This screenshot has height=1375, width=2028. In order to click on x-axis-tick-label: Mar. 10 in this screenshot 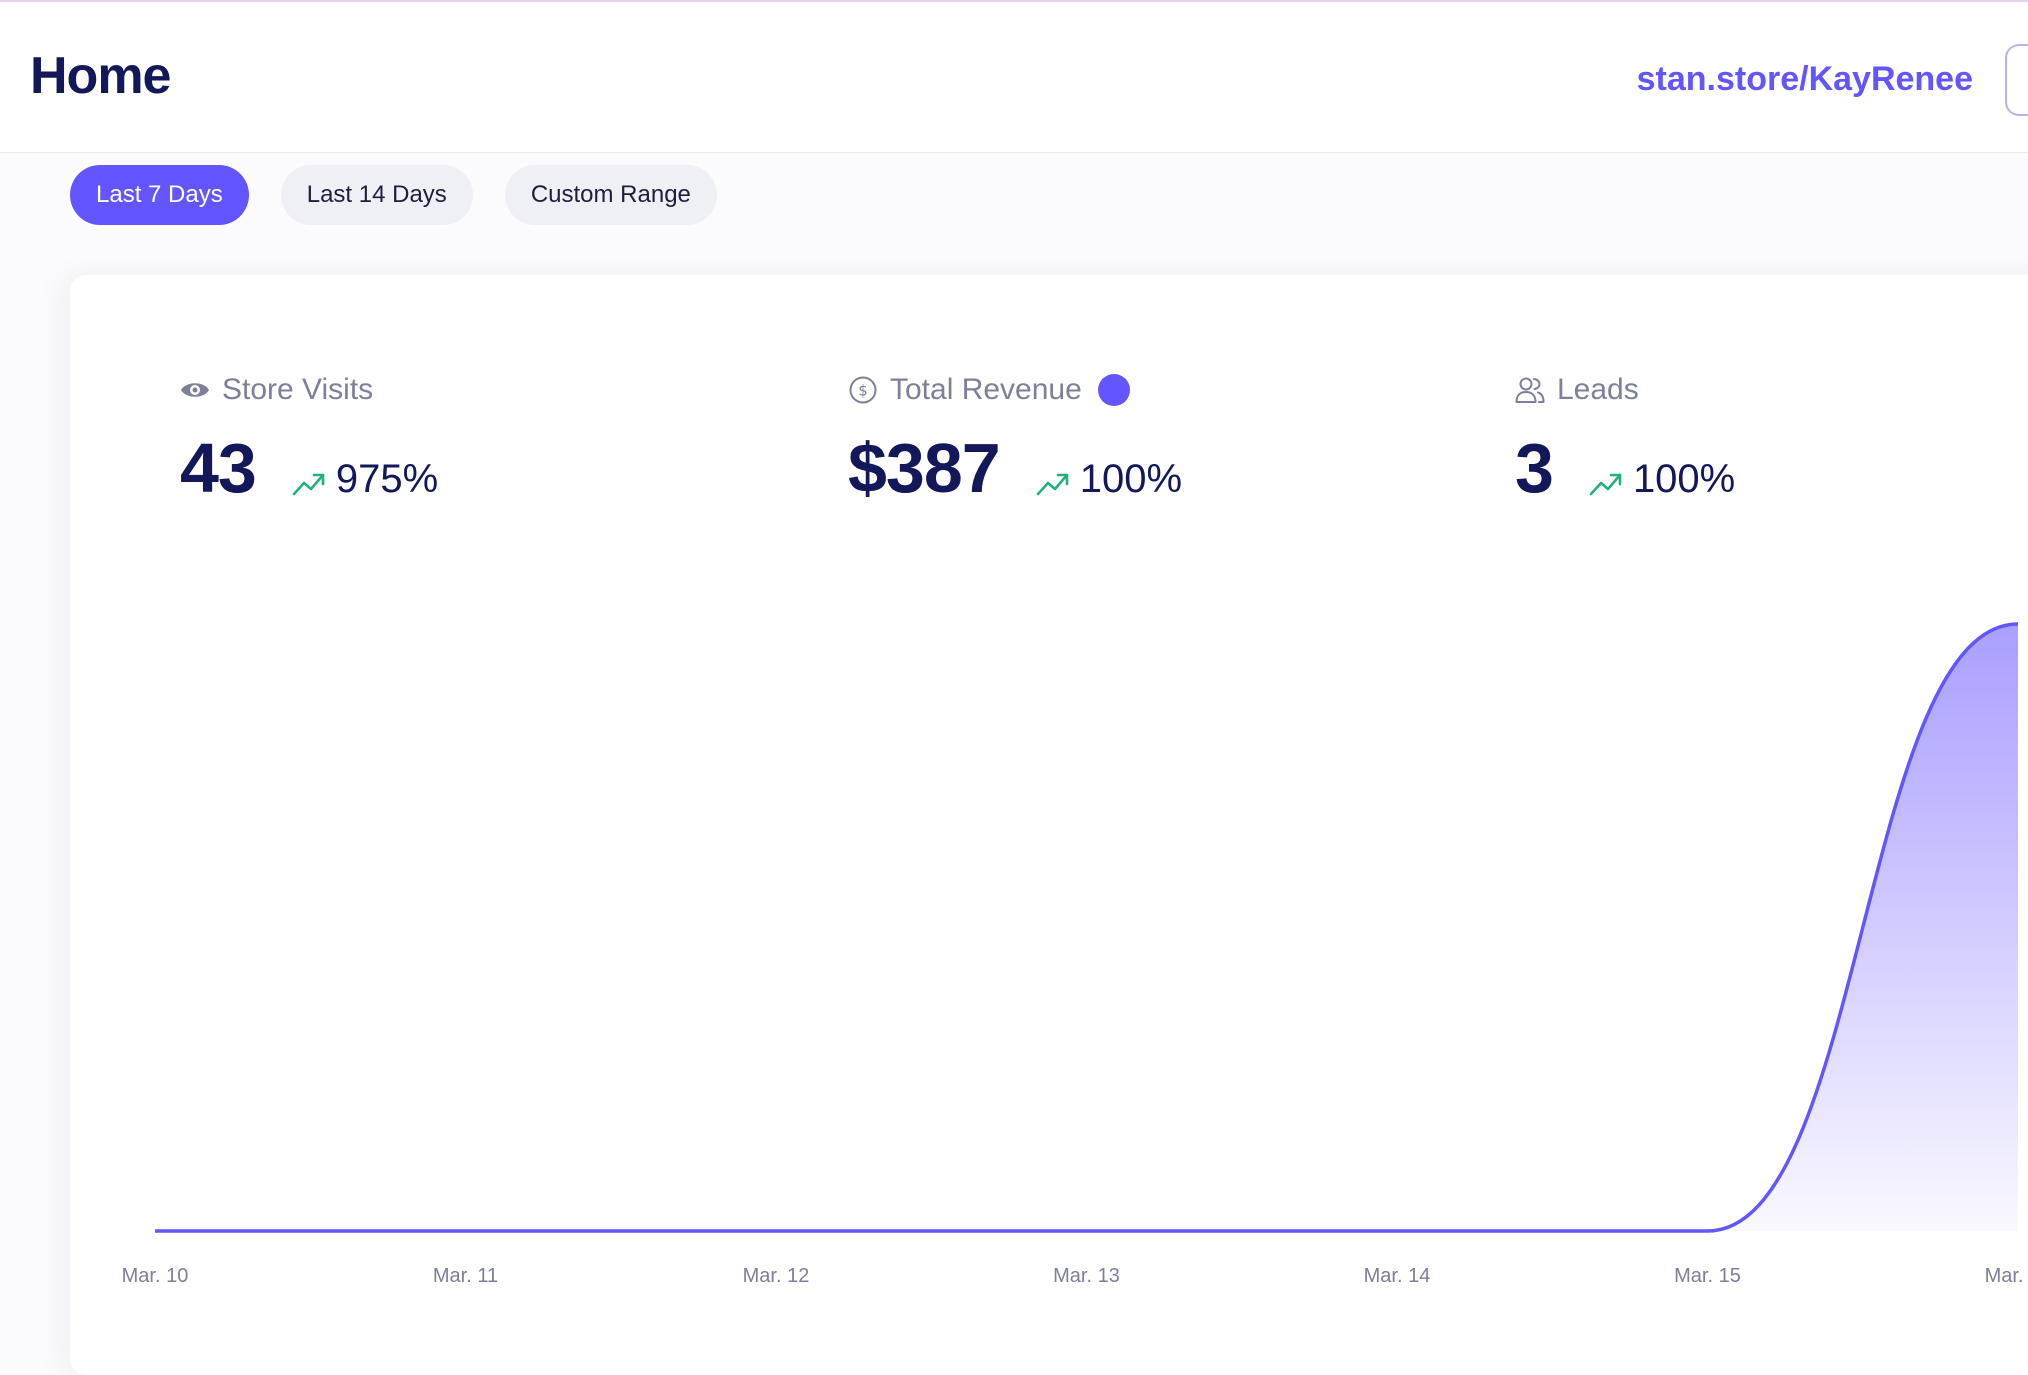, I will do `click(155, 1276)`.